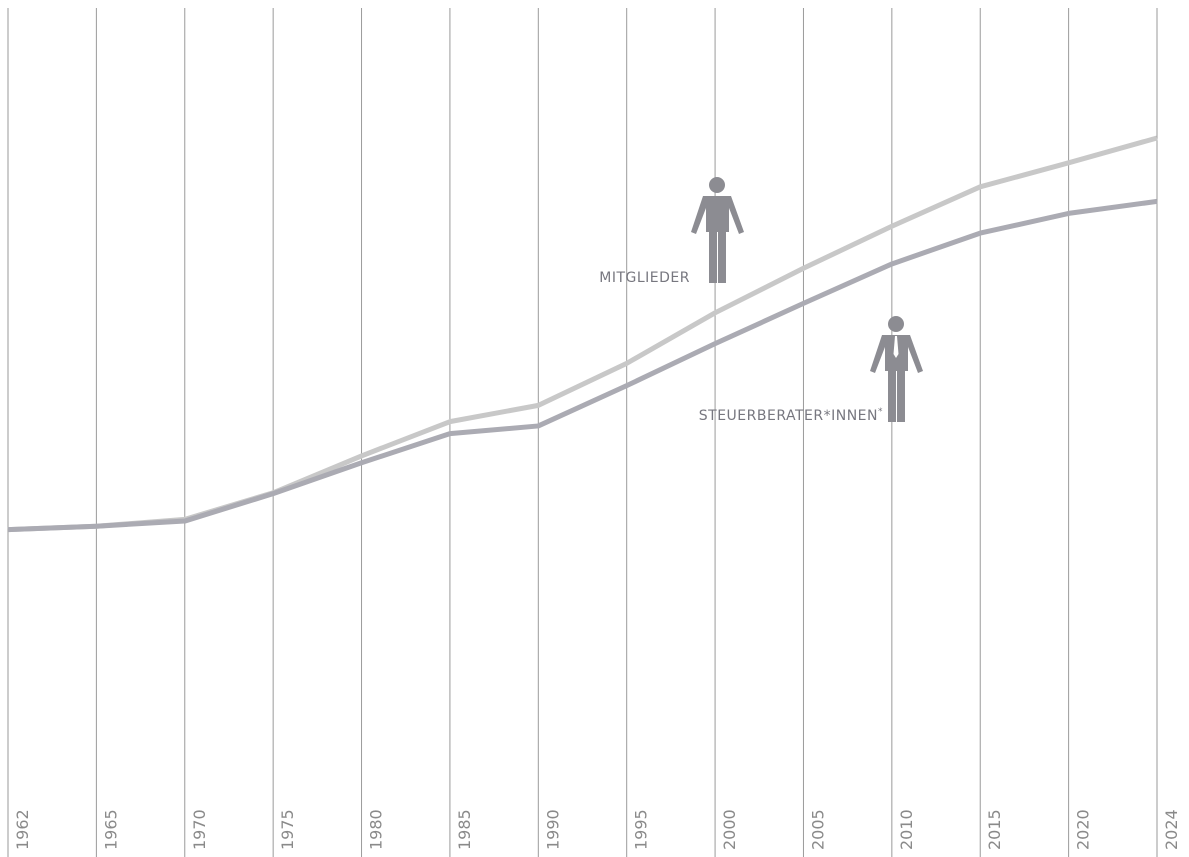 This screenshot has width=1189, height=857. What do you see at coordinates (717, 230) in the screenshot?
I see `member-icon` at bounding box center [717, 230].